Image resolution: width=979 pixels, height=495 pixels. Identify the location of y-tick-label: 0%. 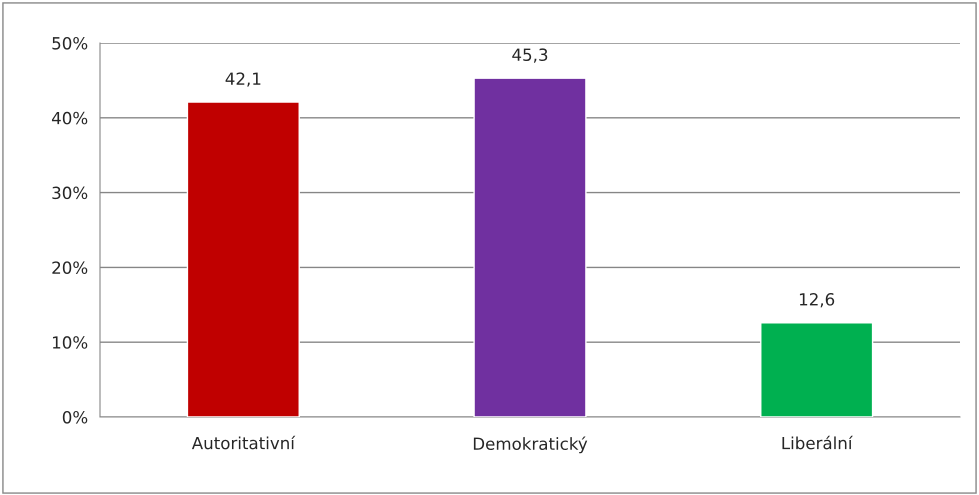
(75, 417).